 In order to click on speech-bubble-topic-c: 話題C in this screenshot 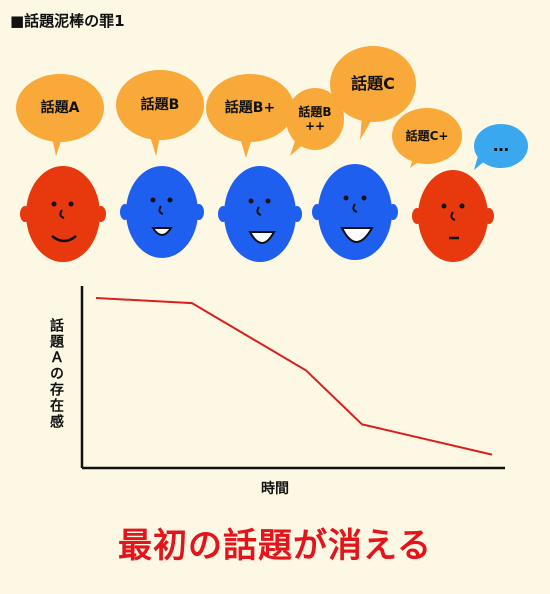, I will do `click(373, 84)`.